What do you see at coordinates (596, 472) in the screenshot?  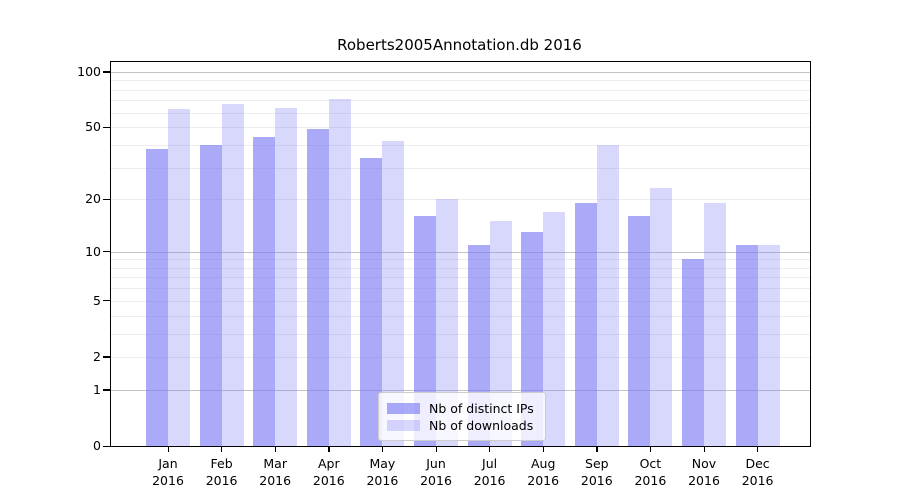 I see `x-tick-label: Sep 2016` at bounding box center [596, 472].